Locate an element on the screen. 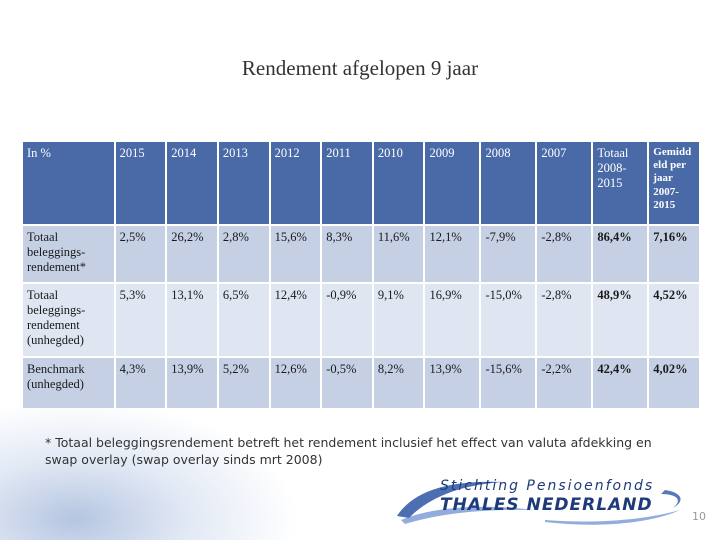  header-cell: 2011 is located at coordinates (347, 183).